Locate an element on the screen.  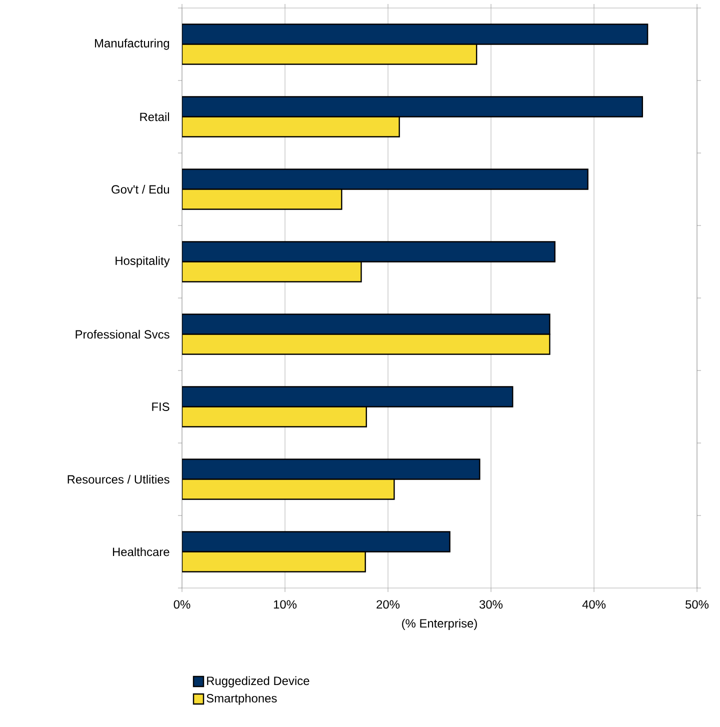
y-tick-label: Manufacturing is located at coordinates (132, 44).